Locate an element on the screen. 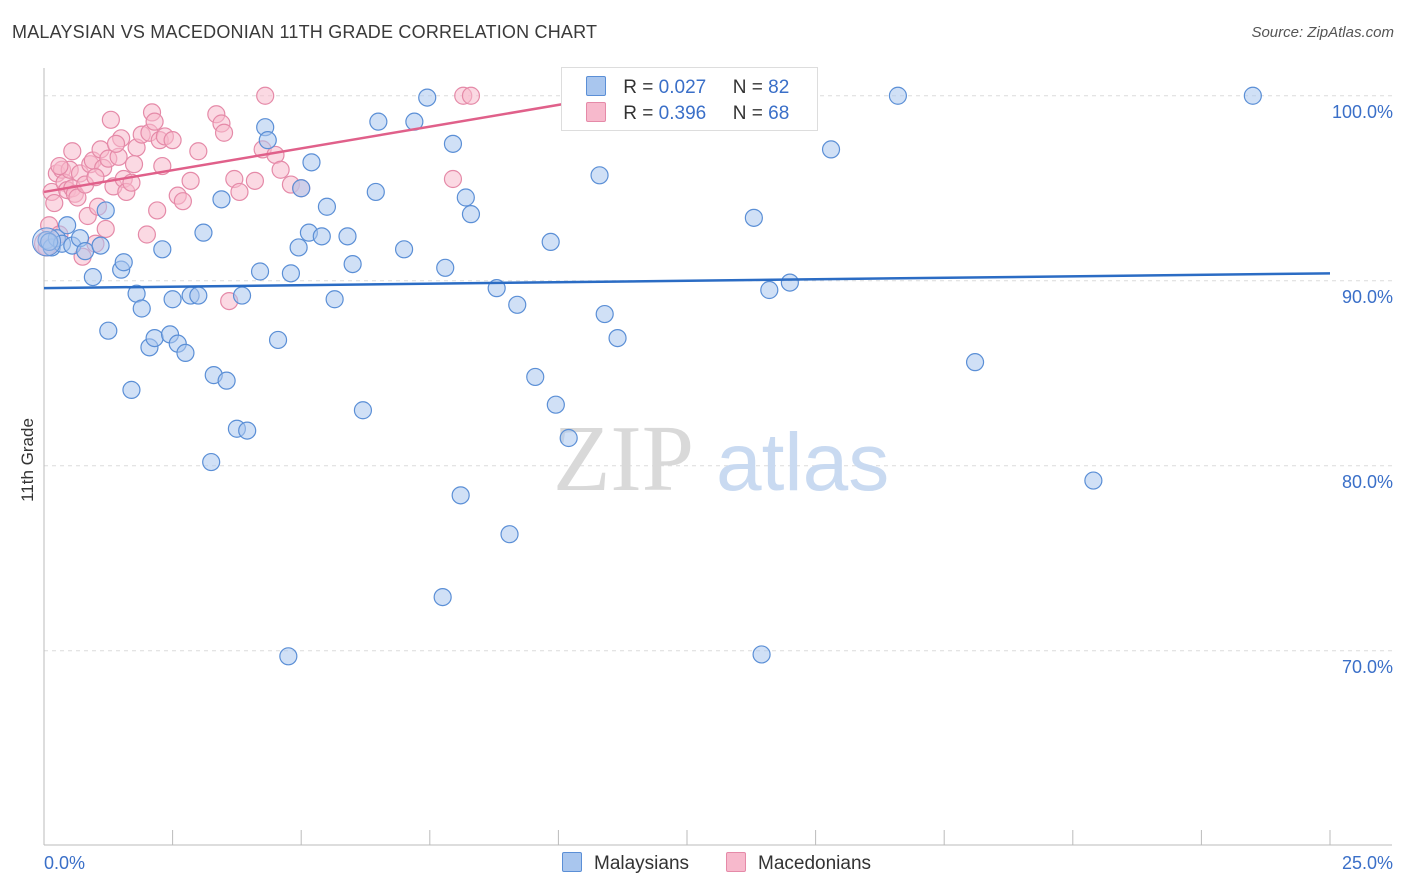  watermark-atlas: atlas is located at coordinates (802, 462).